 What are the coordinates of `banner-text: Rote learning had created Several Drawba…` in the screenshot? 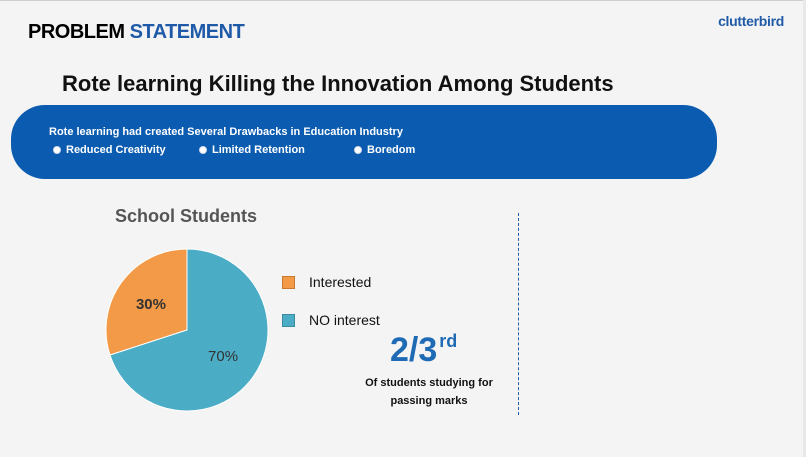 It's located at (226, 132).